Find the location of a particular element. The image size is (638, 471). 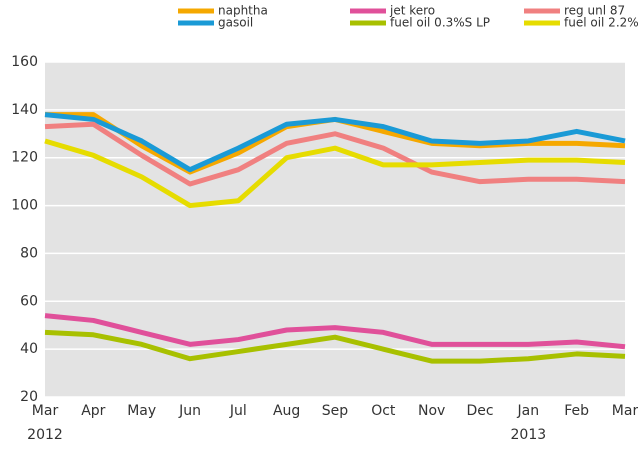

y-tick-label: 160 is located at coordinates (24, 62).